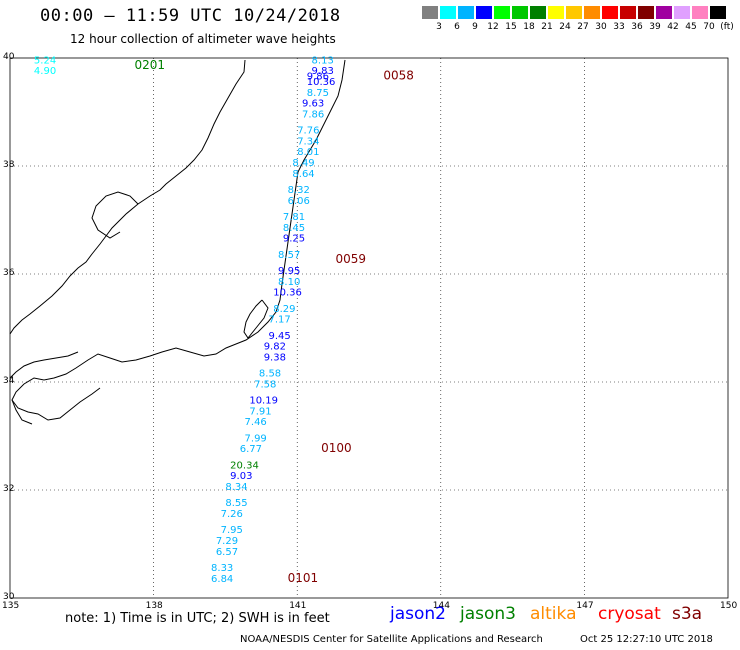 This screenshot has height=650, width=740. What do you see at coordinates (275, 347) in the screenshot?
I see `swh-label: 9.82` at bounding box center [275, 347].